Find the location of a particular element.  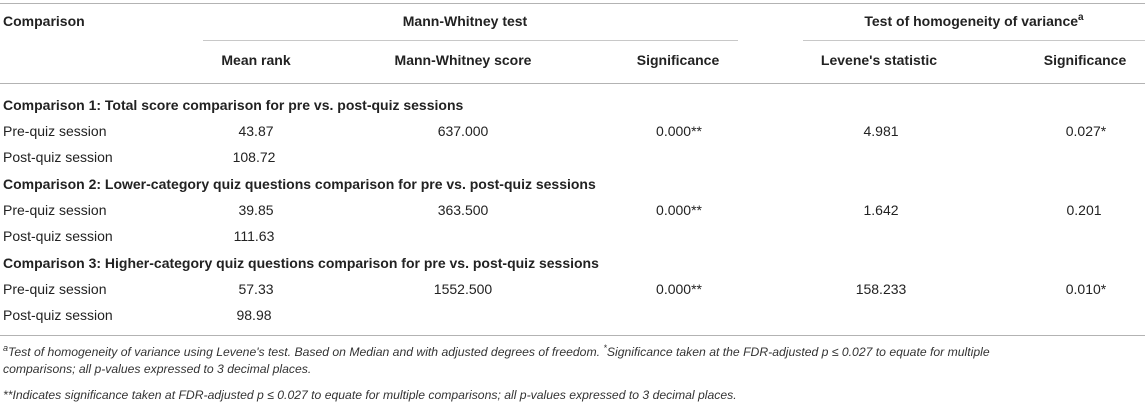

footnote-a-marker: a is located at coordinates (6, 347).